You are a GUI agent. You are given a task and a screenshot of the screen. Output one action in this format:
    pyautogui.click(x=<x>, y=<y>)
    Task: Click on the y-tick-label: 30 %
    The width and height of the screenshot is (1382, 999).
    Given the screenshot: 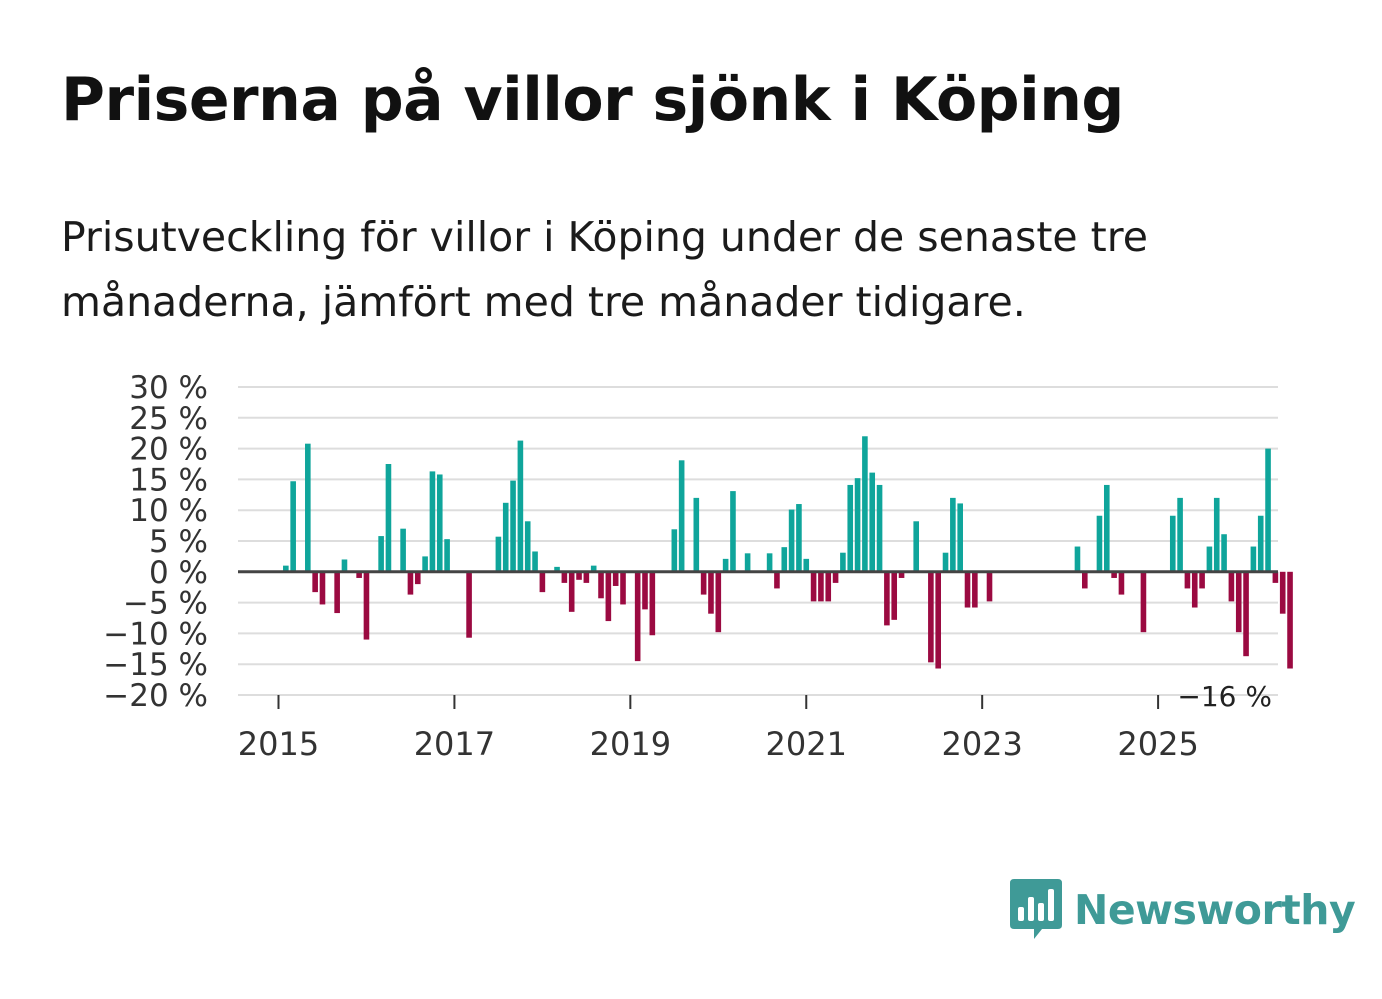 What is the action you would take?
    pyautogui.click(x=168, y=388)
    